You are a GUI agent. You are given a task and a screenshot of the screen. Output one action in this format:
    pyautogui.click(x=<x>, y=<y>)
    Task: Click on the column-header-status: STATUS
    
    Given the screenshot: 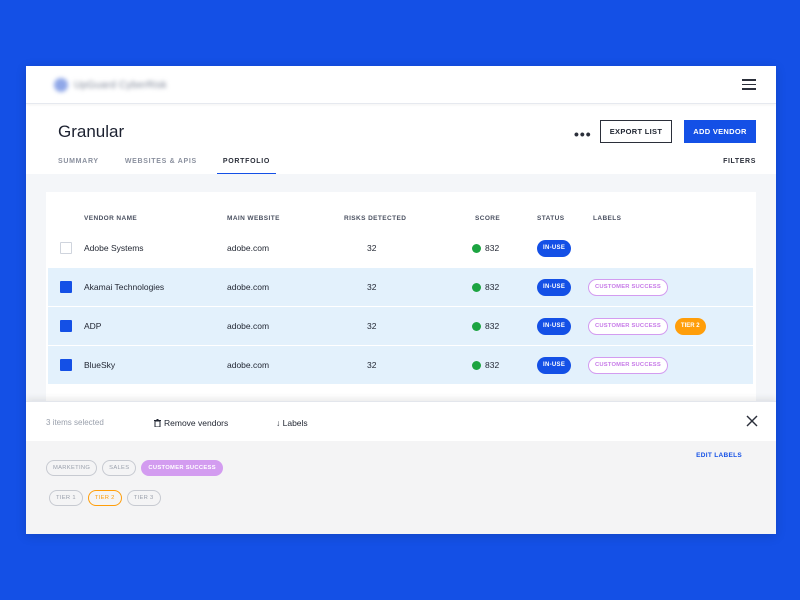 What is the action you would take?
    pyautogui.click(x=551, y=218)
    